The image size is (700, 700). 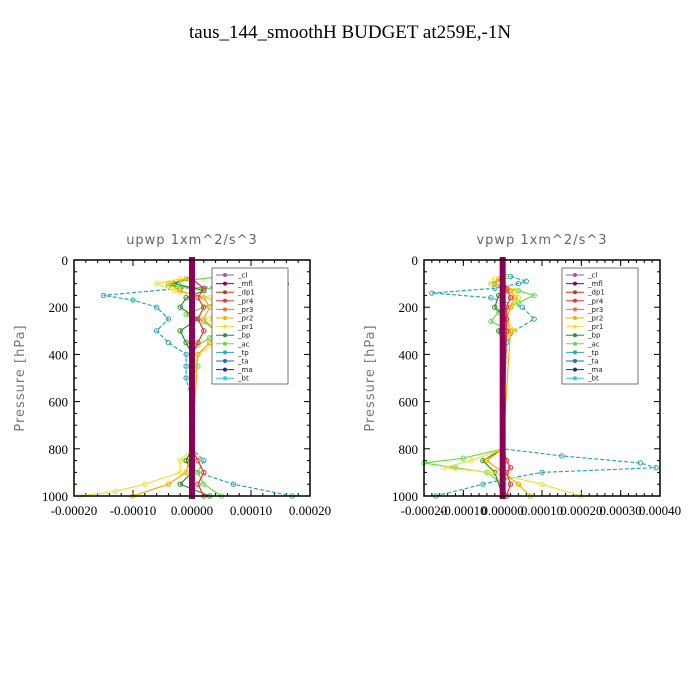 What do you see at coordinates (225, 318) in the screenshot?
I see `legend-marker-_pr2-0` at bounding box center [225, 318].